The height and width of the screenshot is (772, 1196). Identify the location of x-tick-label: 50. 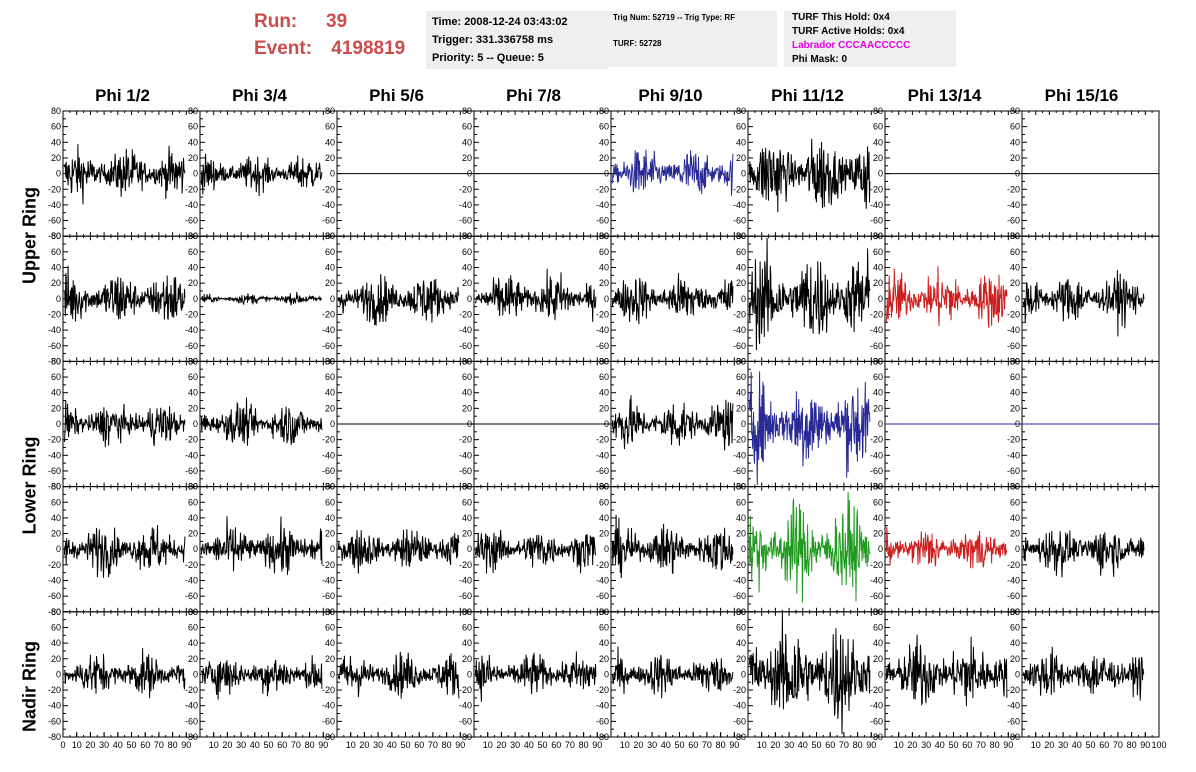
(131, 745).